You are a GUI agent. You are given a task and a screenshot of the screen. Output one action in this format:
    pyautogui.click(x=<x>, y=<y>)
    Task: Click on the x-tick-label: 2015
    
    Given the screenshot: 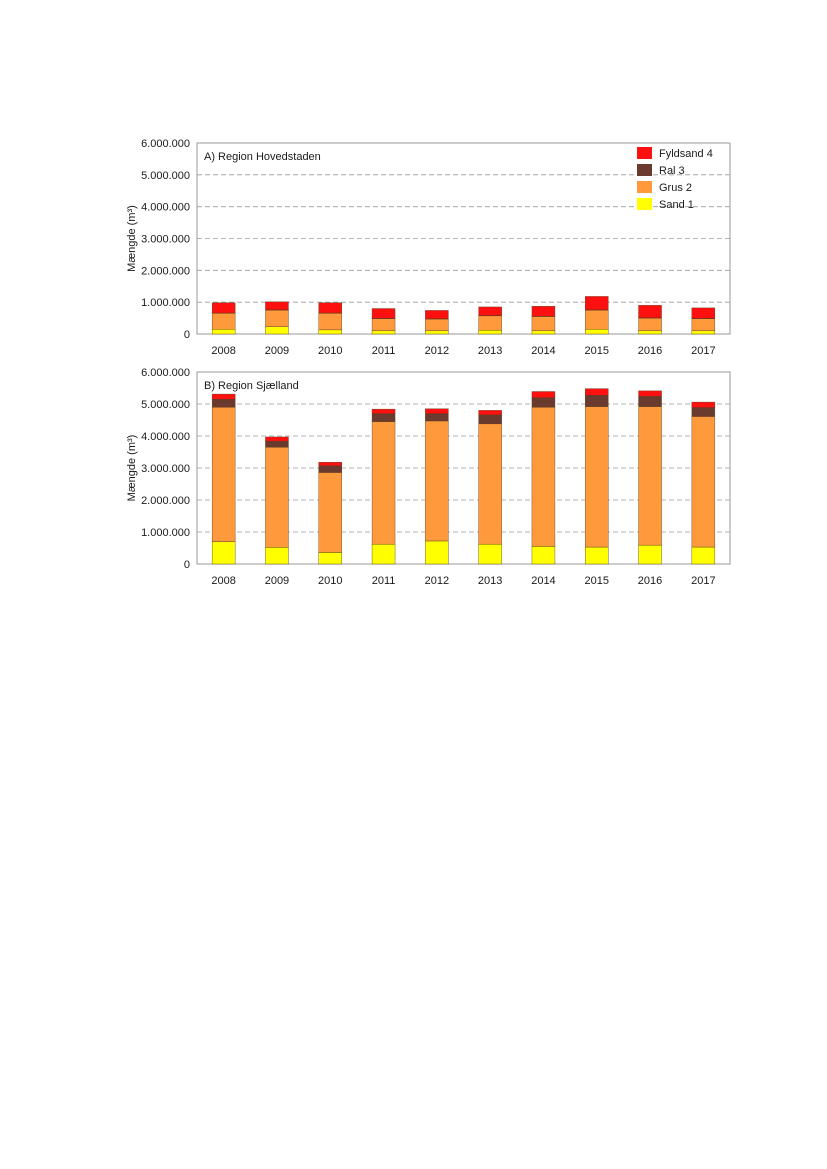 What is the action you would take?
    pyautogui.click(x=597, y=581)
    